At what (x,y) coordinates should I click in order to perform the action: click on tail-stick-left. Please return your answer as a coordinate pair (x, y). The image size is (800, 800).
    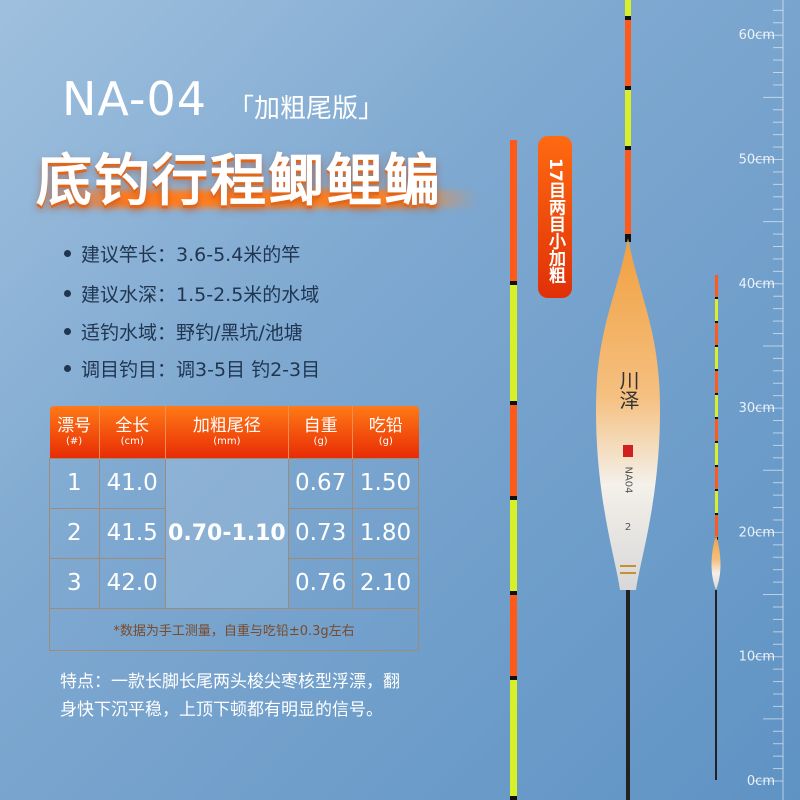
    Looking at the image, I should click on (513, 470).